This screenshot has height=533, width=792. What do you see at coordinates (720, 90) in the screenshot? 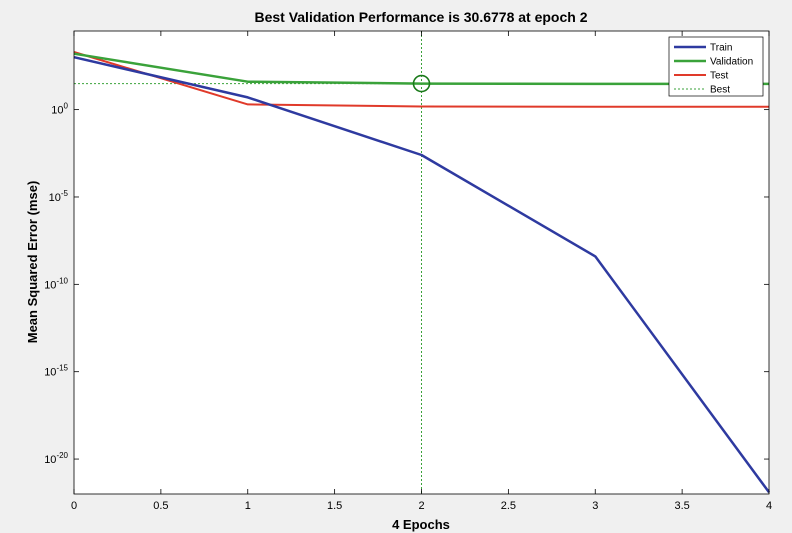
I see `legend-label-best: Best` at bounding box center [720, 90].